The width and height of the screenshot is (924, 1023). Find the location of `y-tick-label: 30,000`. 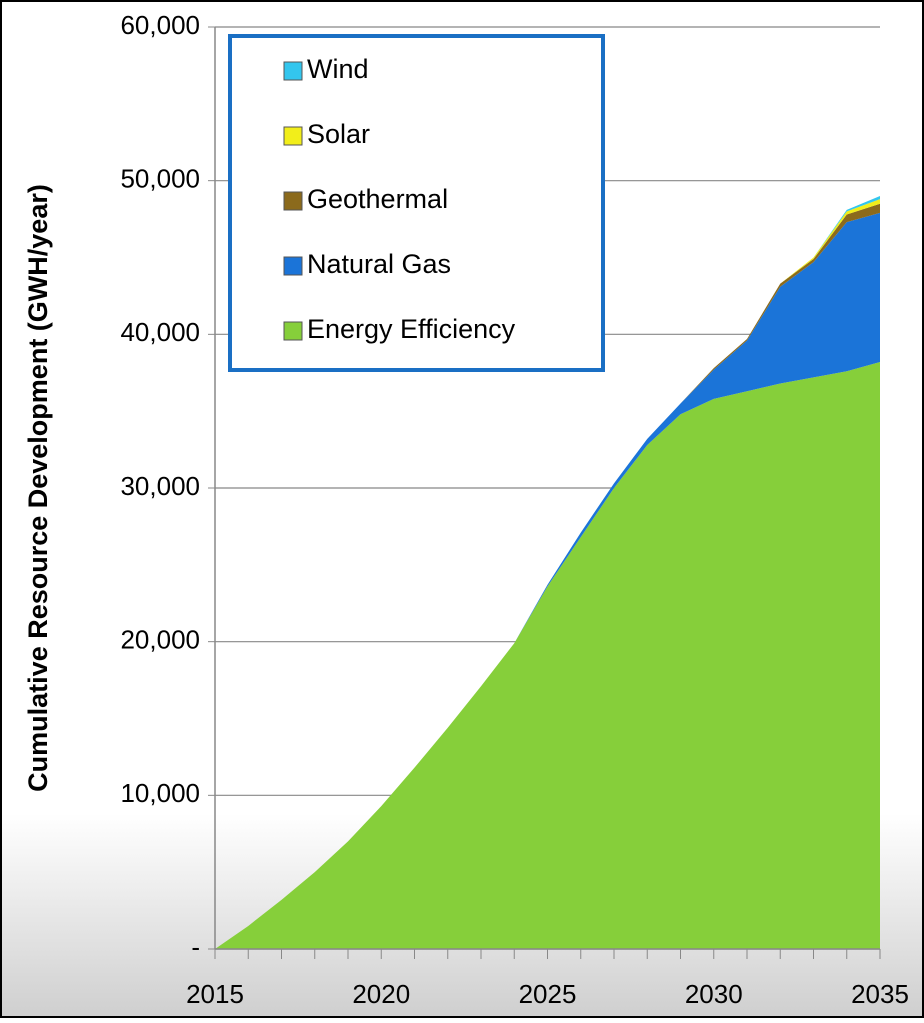

y-tick-label: 30,000 is located at coordinates (160, 486).